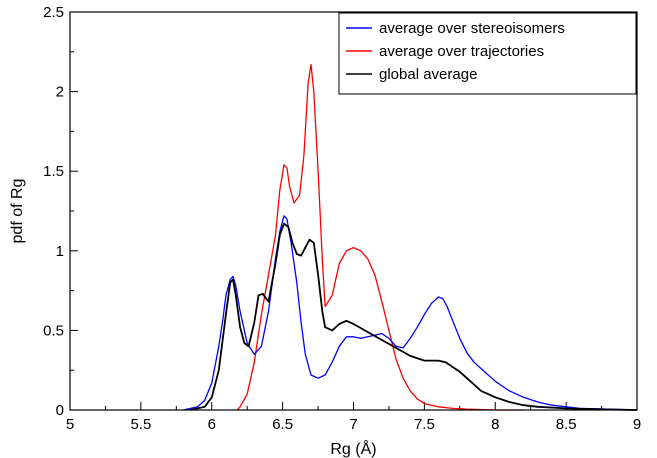  I want to click on x-axis-title: Rg (Å), so click(353, 448).